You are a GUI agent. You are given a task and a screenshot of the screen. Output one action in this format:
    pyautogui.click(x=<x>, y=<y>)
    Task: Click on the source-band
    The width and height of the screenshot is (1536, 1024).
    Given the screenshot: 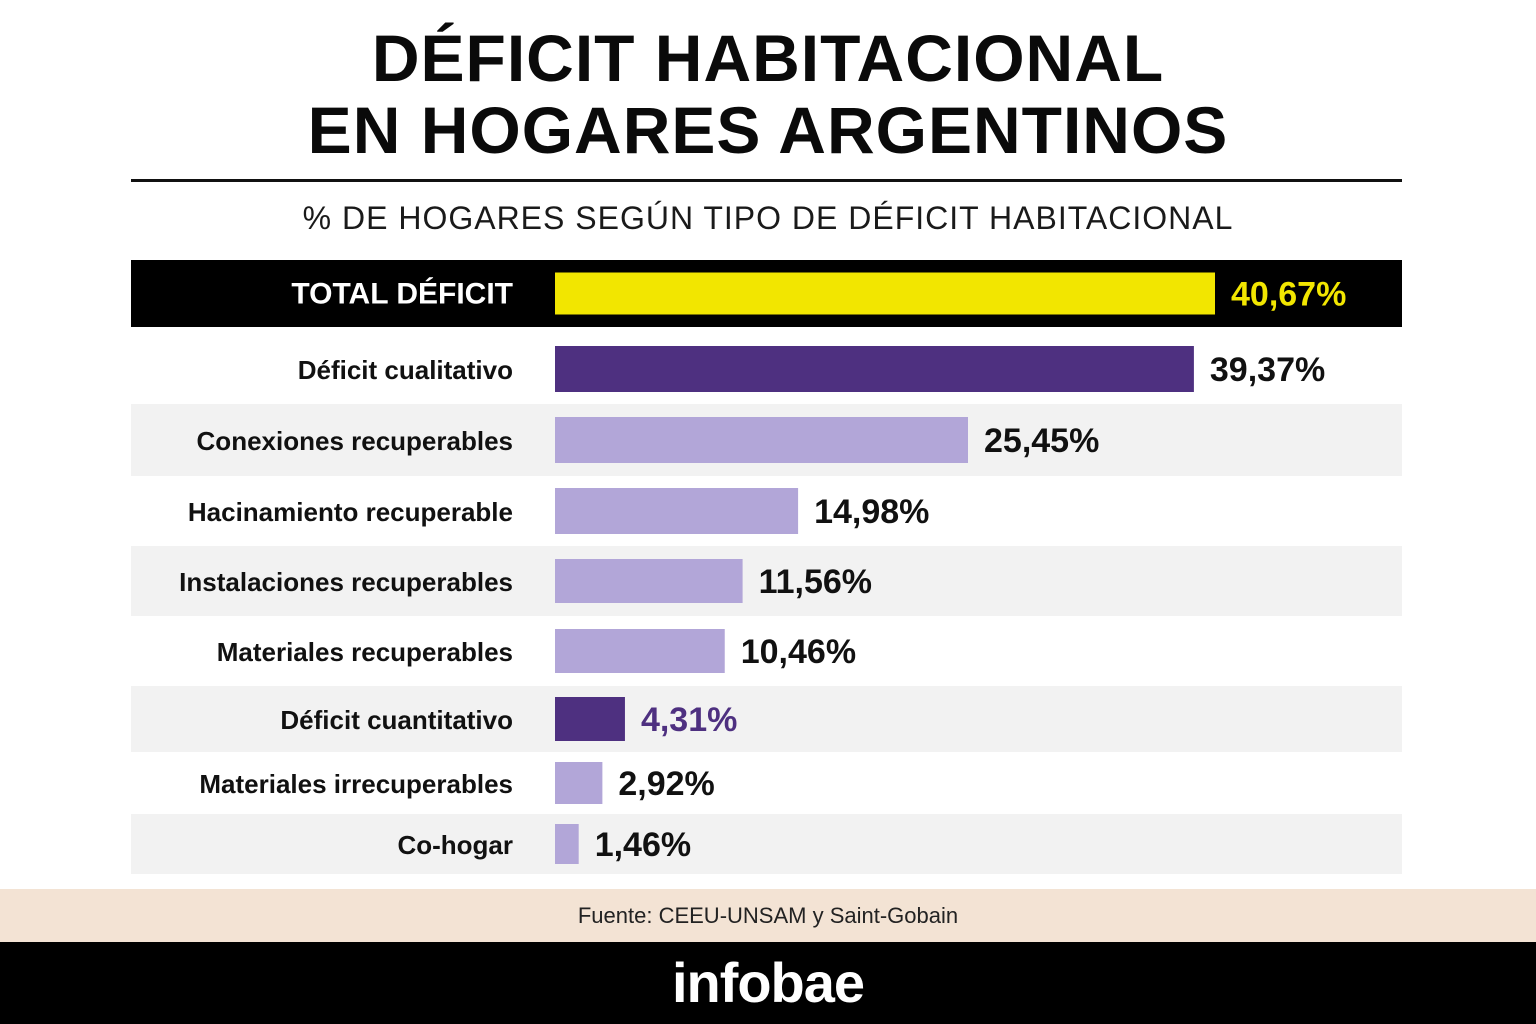 What is the action you would take?
    pyautogui.click(x=768, y=915)
    